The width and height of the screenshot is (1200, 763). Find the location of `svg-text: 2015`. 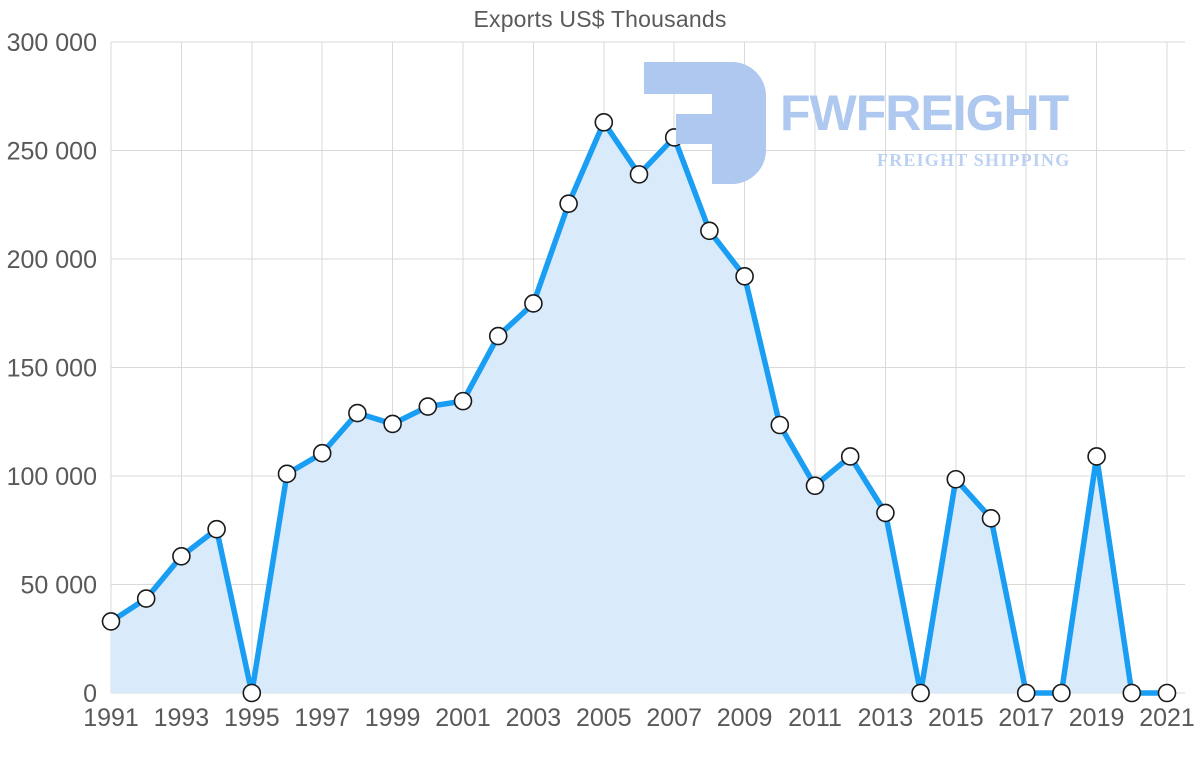

svg-text: 2015 is located at coordinates (956, 718).